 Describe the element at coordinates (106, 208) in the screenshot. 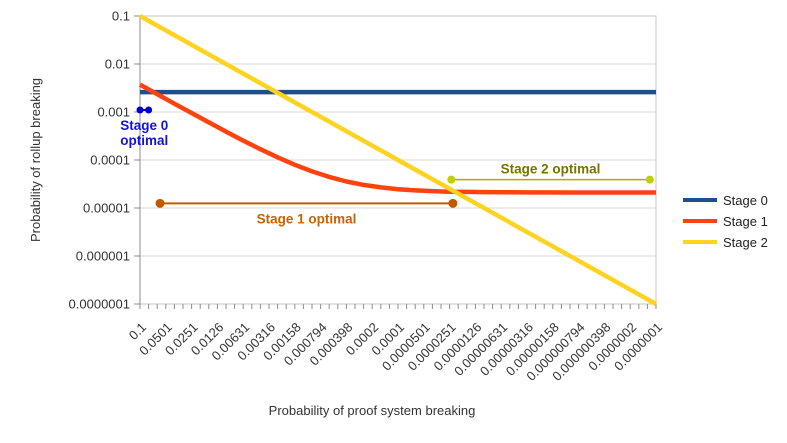

I see `y-tick-label: 0.00001` at that location.